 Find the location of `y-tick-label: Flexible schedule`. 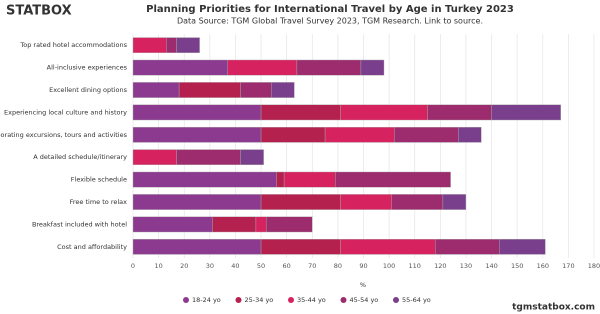

y-tick-label: Flexible schedule is located at coordinates (99, 180).